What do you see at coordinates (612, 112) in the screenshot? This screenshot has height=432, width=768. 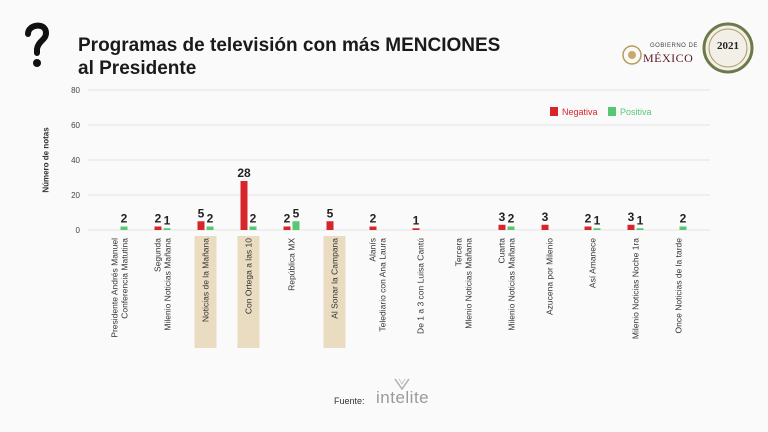 I see `legend-swatch-positiva` at bounding box center [612, 112].